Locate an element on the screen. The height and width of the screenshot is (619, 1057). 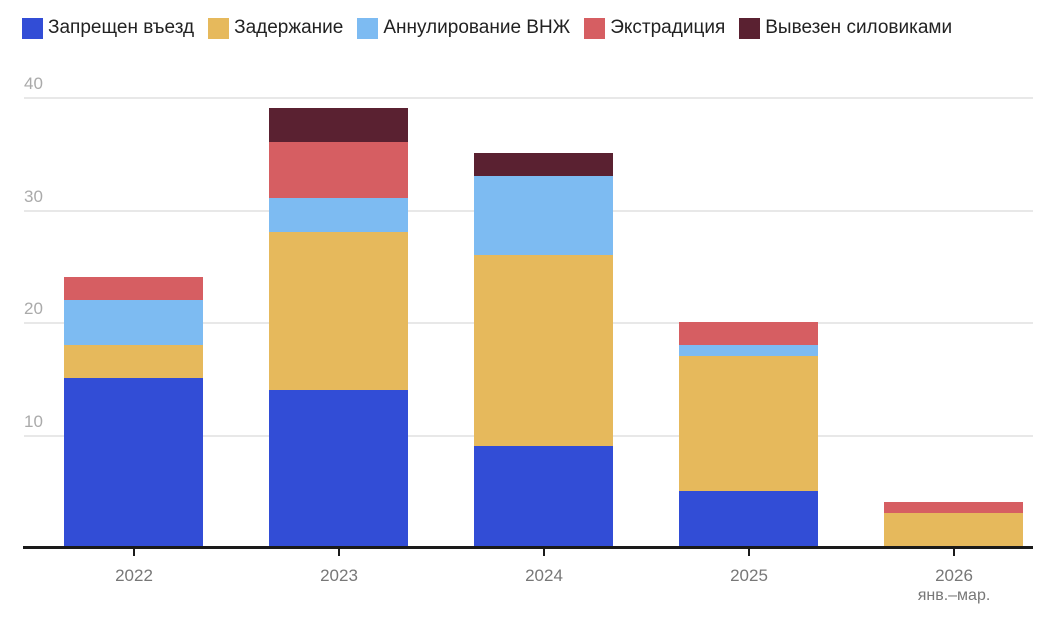
legend-label: Экстрадиция is located at coordinates (668, 27).